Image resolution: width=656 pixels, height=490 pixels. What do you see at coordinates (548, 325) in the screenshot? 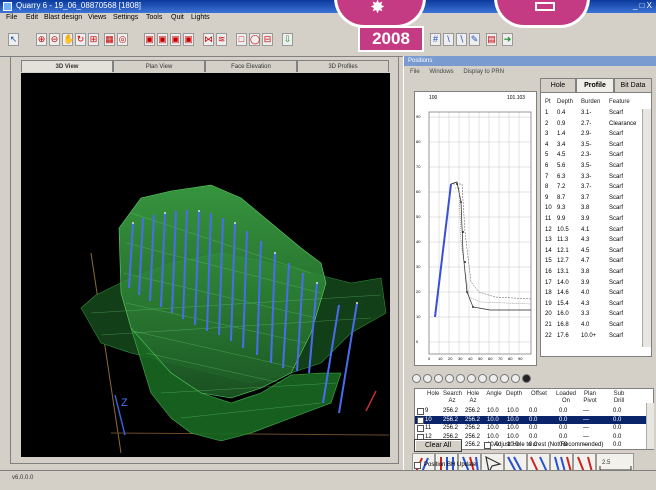
I see `profile-cell: 21` at bounding box center [548, 325].